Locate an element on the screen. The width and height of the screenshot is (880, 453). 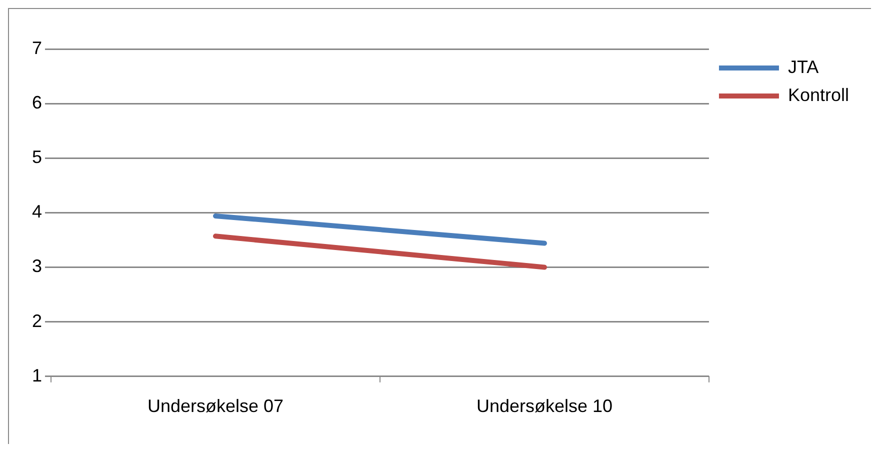
y-tick-label: 6 is located at coordinates (37, 102).